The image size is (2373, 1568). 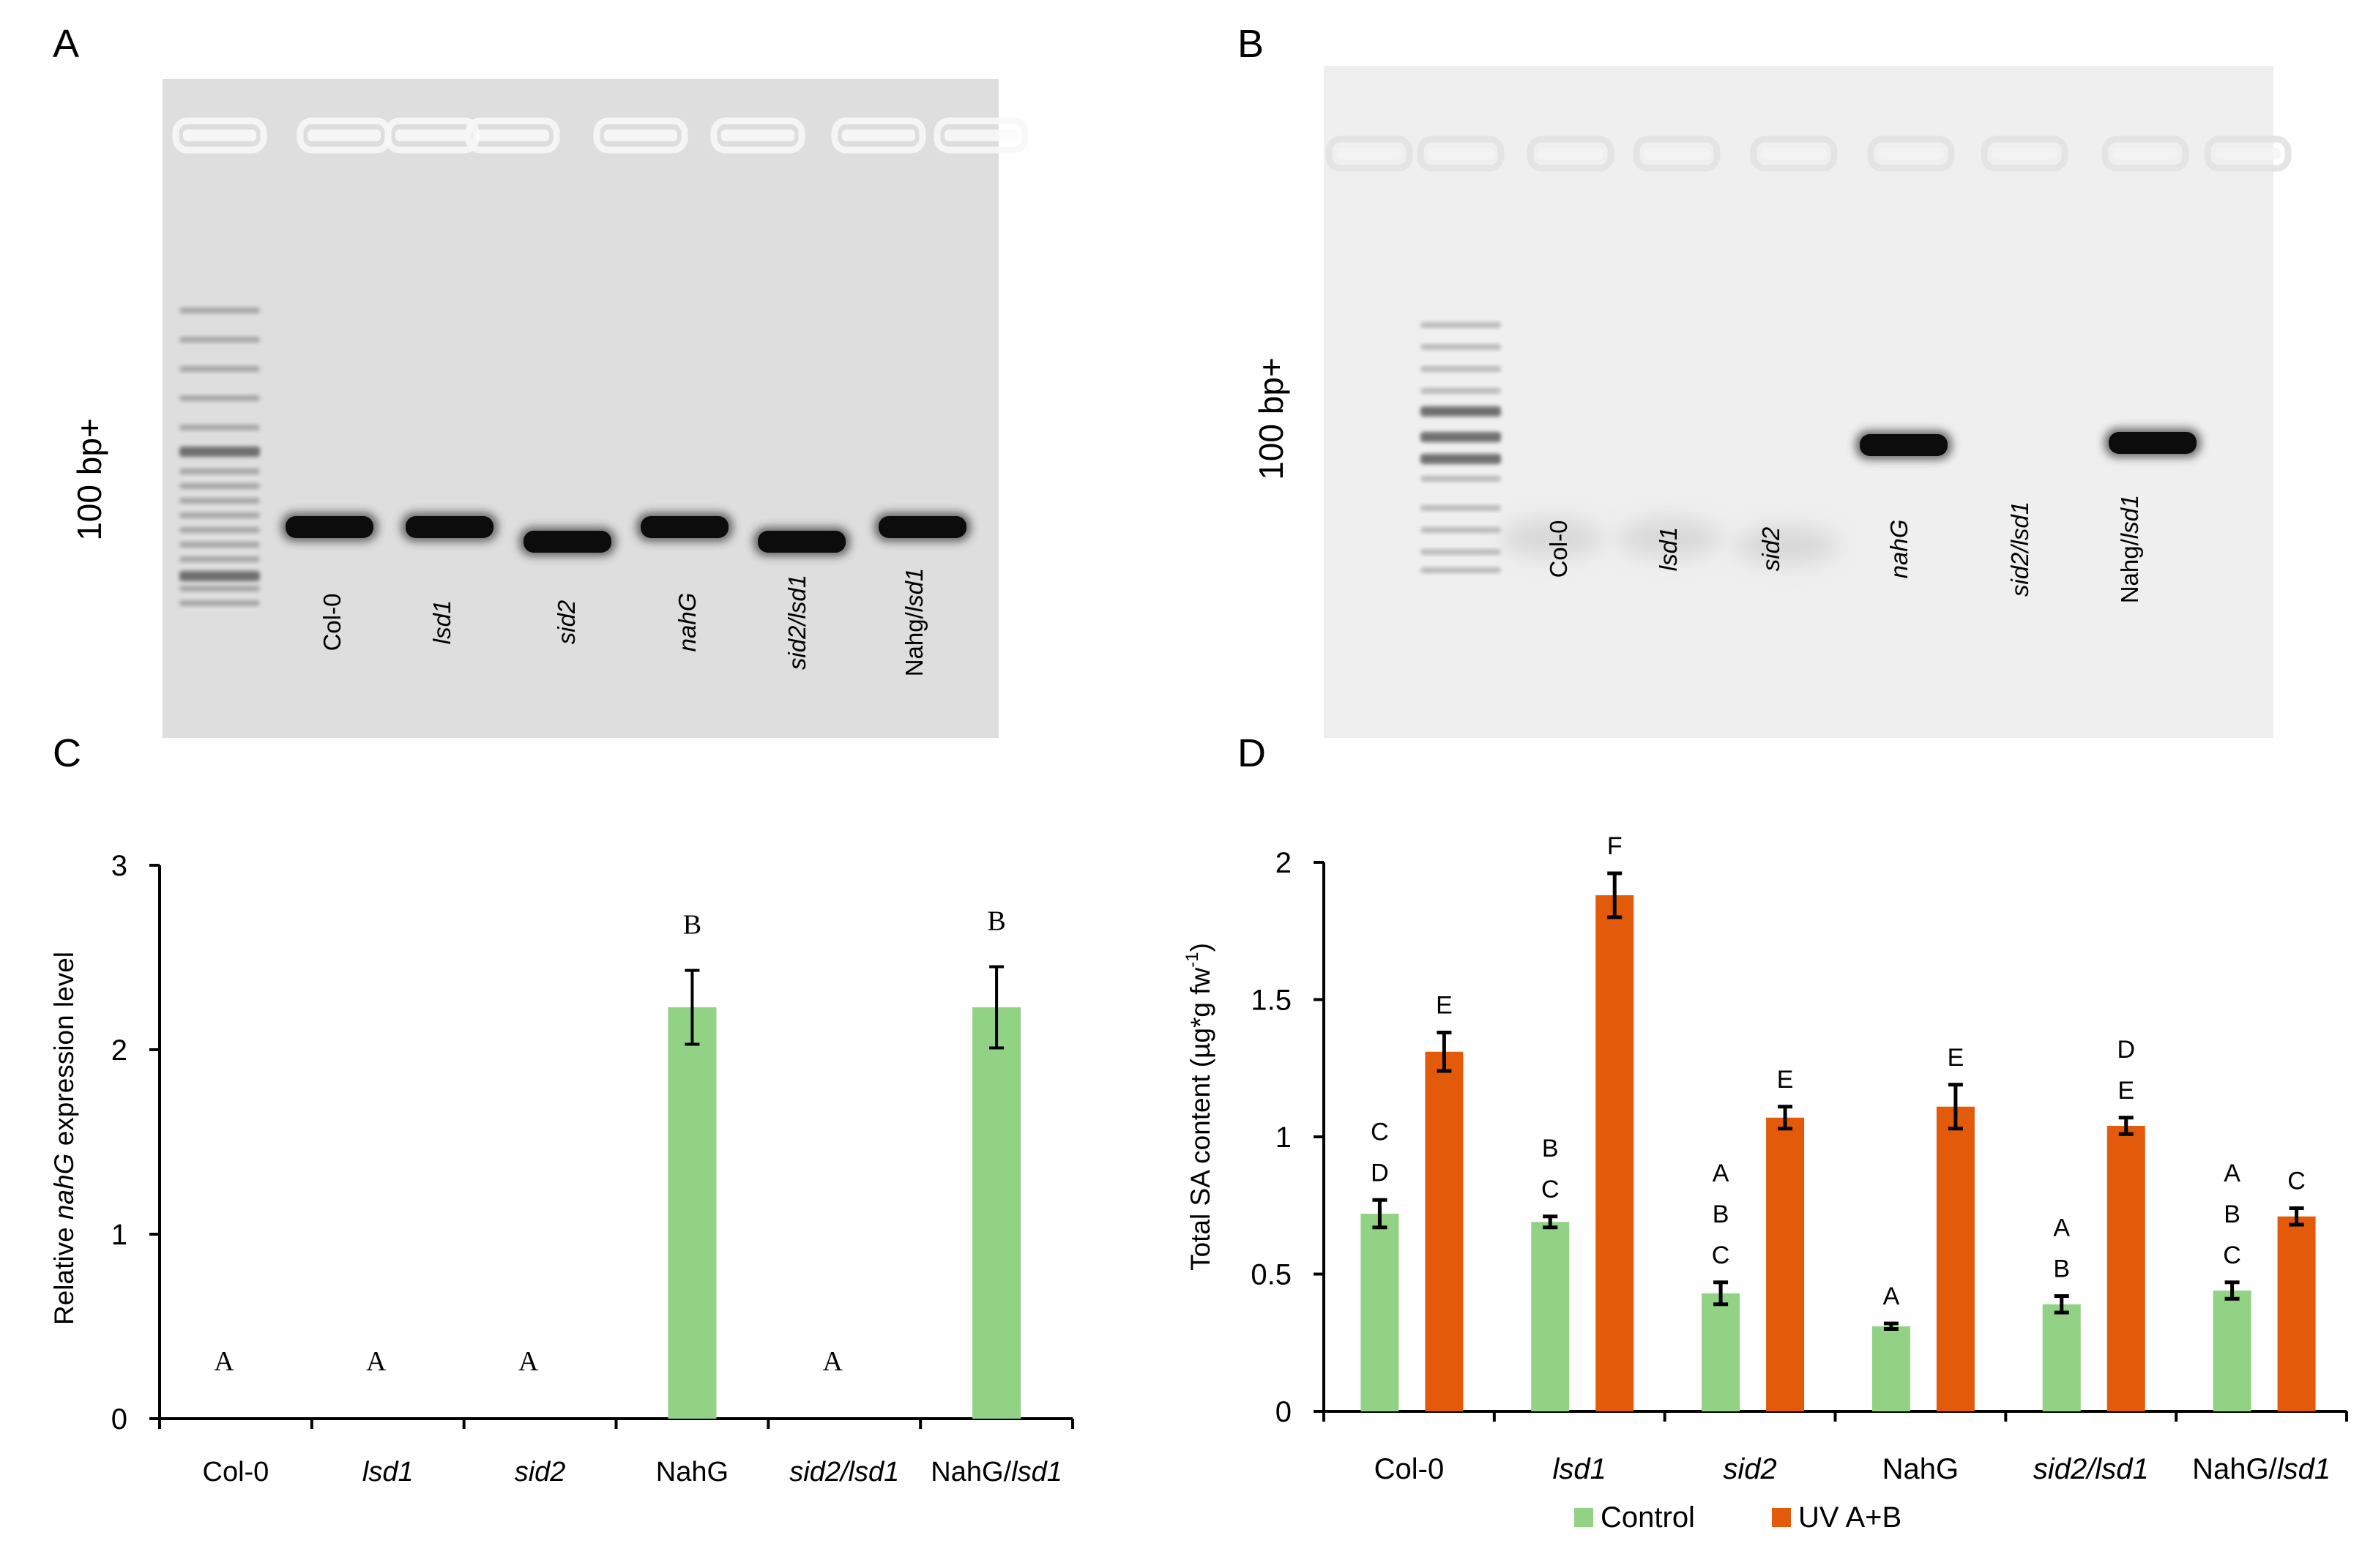 I want to click on label-part: Nahg/, so click(x=914, y=643).